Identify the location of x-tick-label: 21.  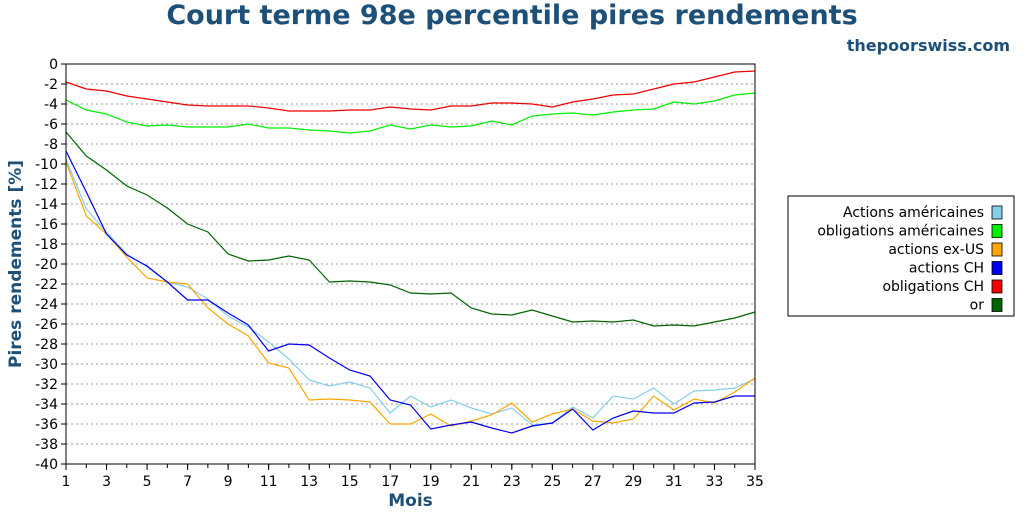
(471, 482).